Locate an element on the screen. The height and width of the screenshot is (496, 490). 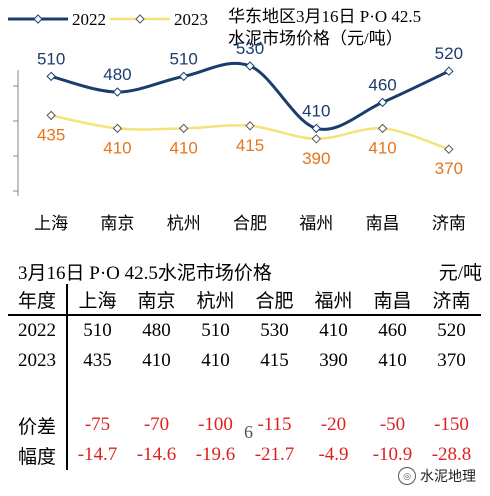
data-label-2022: 520 is located at coordinates (449, 53).